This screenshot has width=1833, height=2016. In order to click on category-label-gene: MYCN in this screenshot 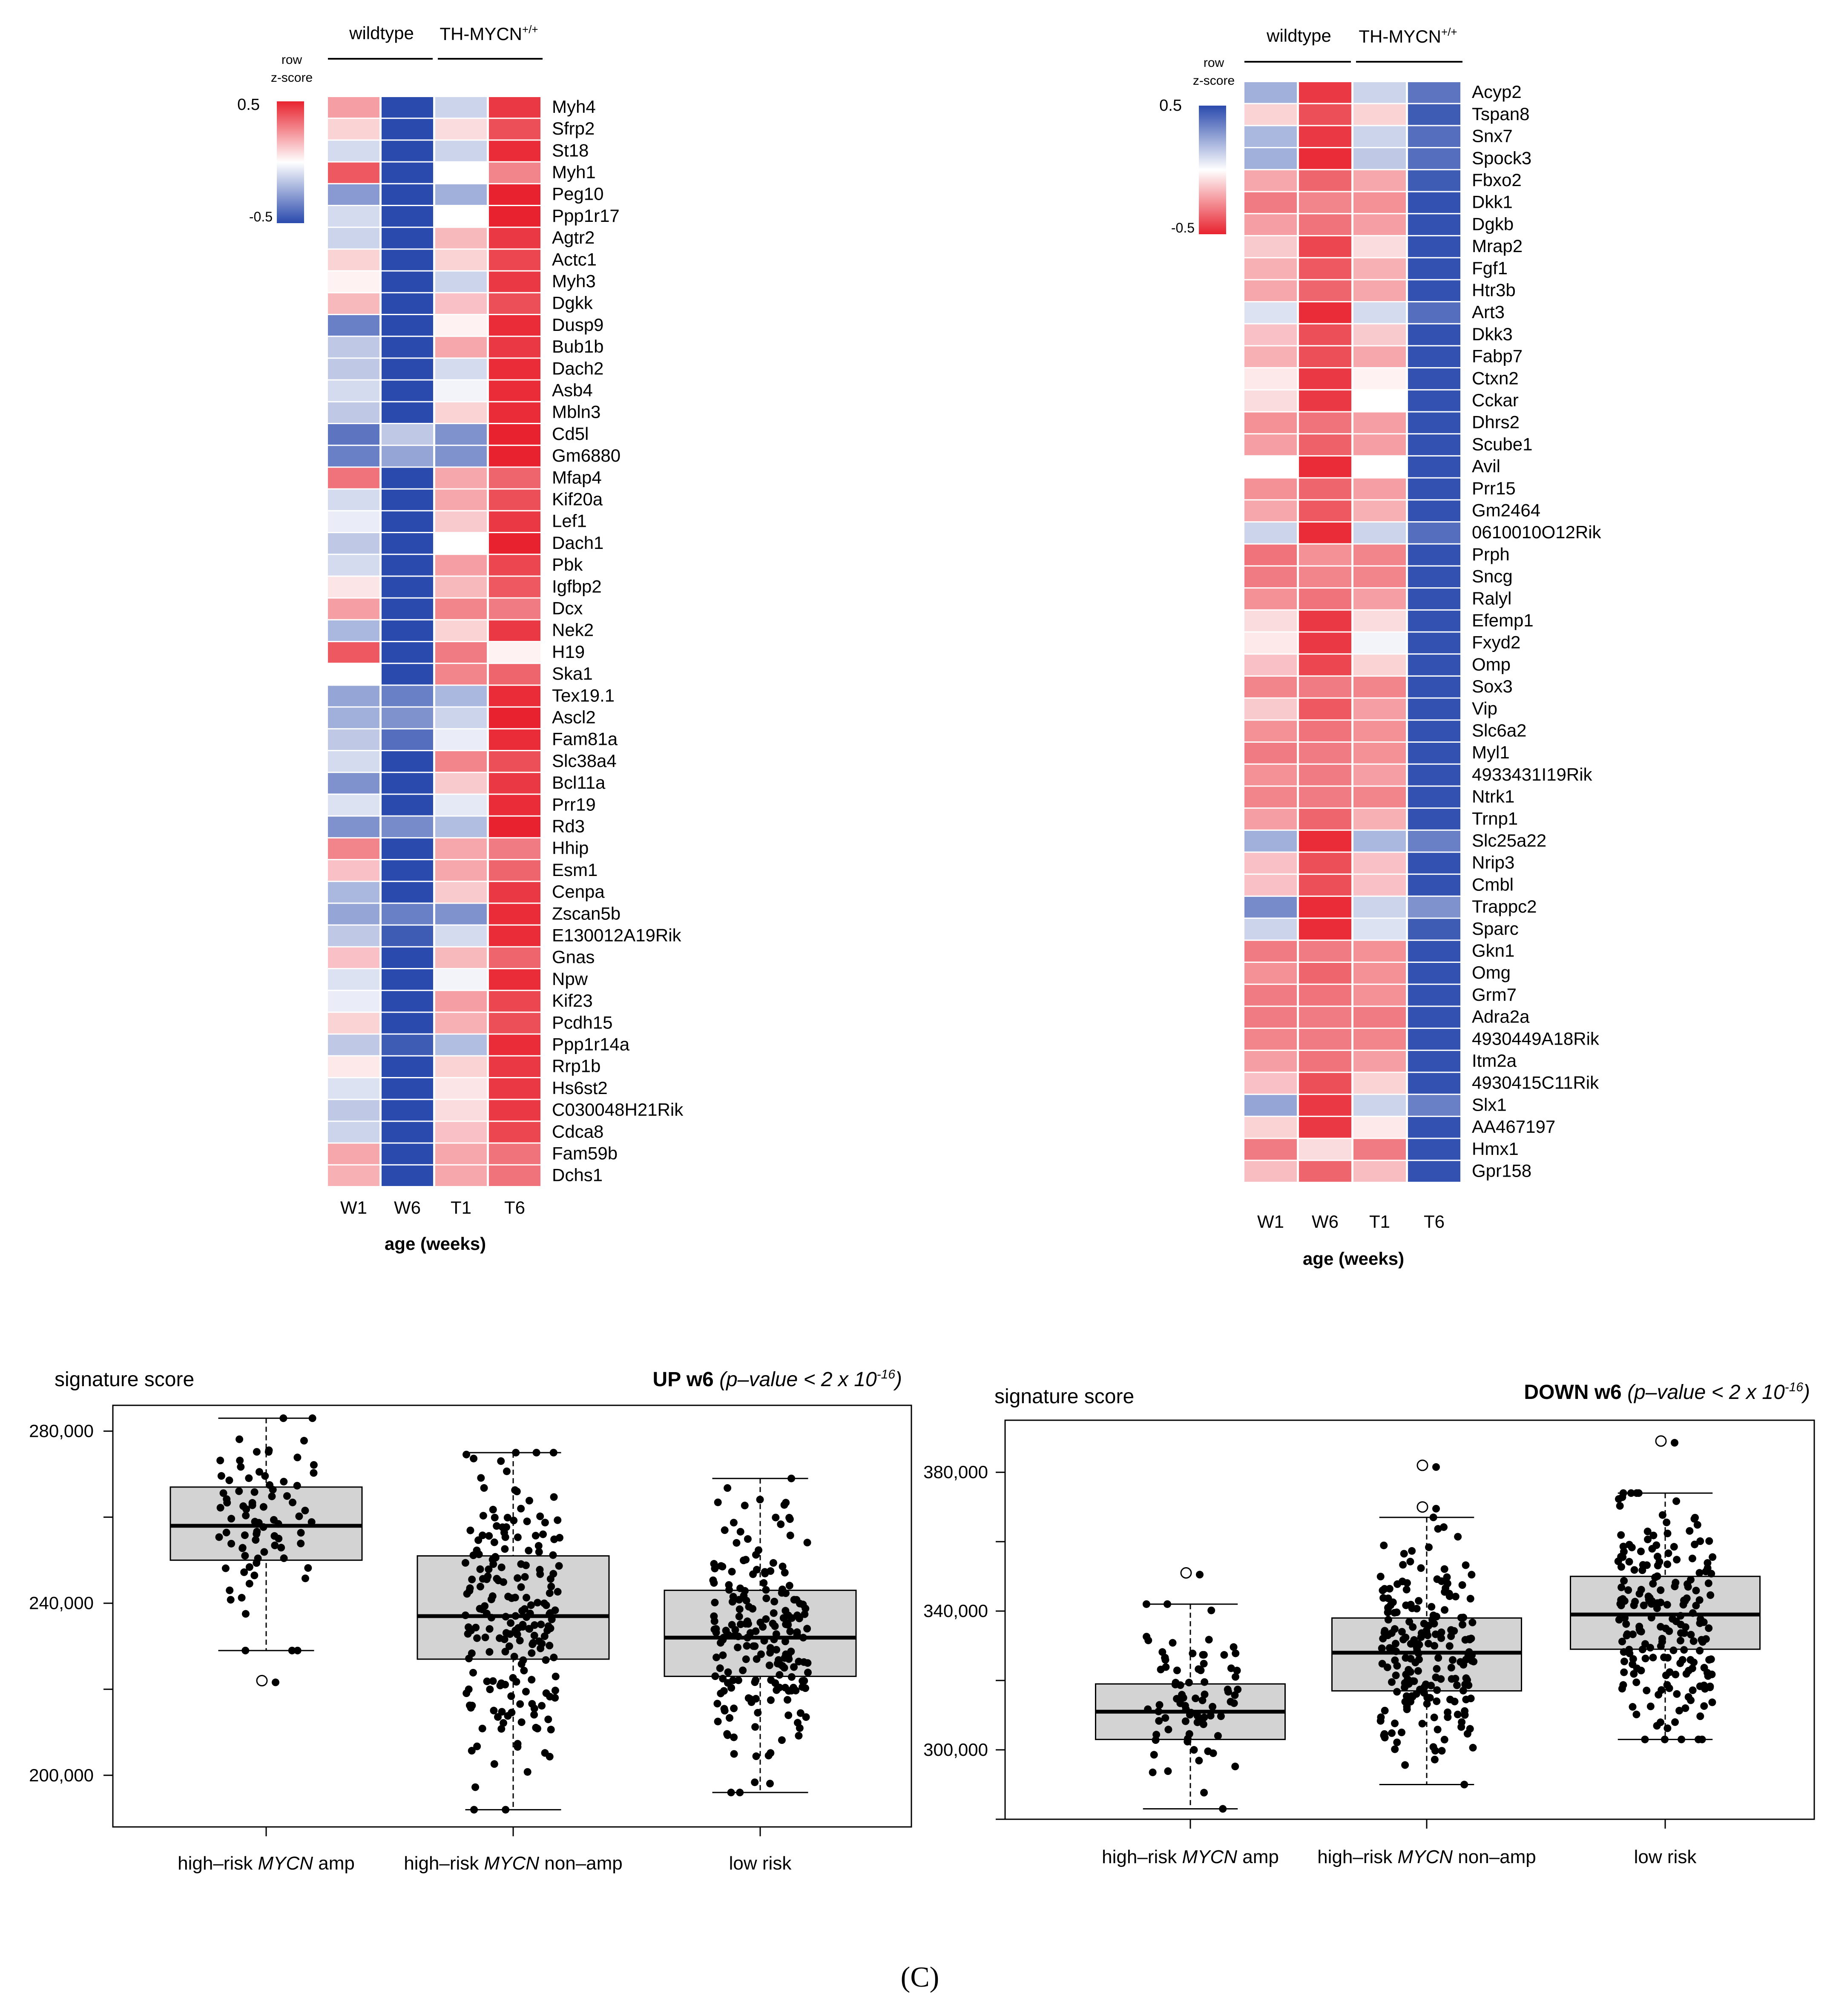, I will do `click(1209, 1857)`.